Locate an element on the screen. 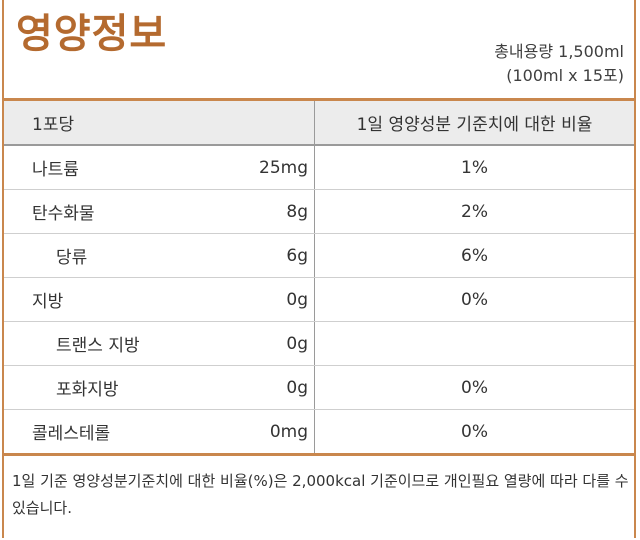  table-row: 탄수화물 8g 2% is located at coordinates (319, 211).